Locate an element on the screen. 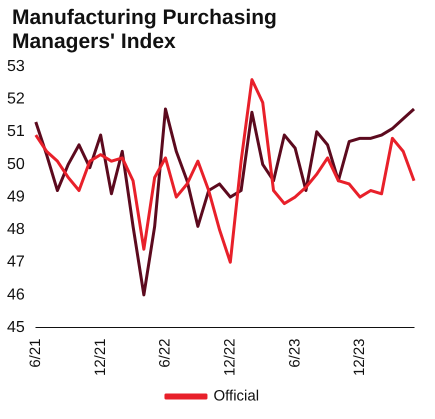 This screenshot has width=435, height=419. x-tick-label: 6/21 is located at coordinates (35, 353).